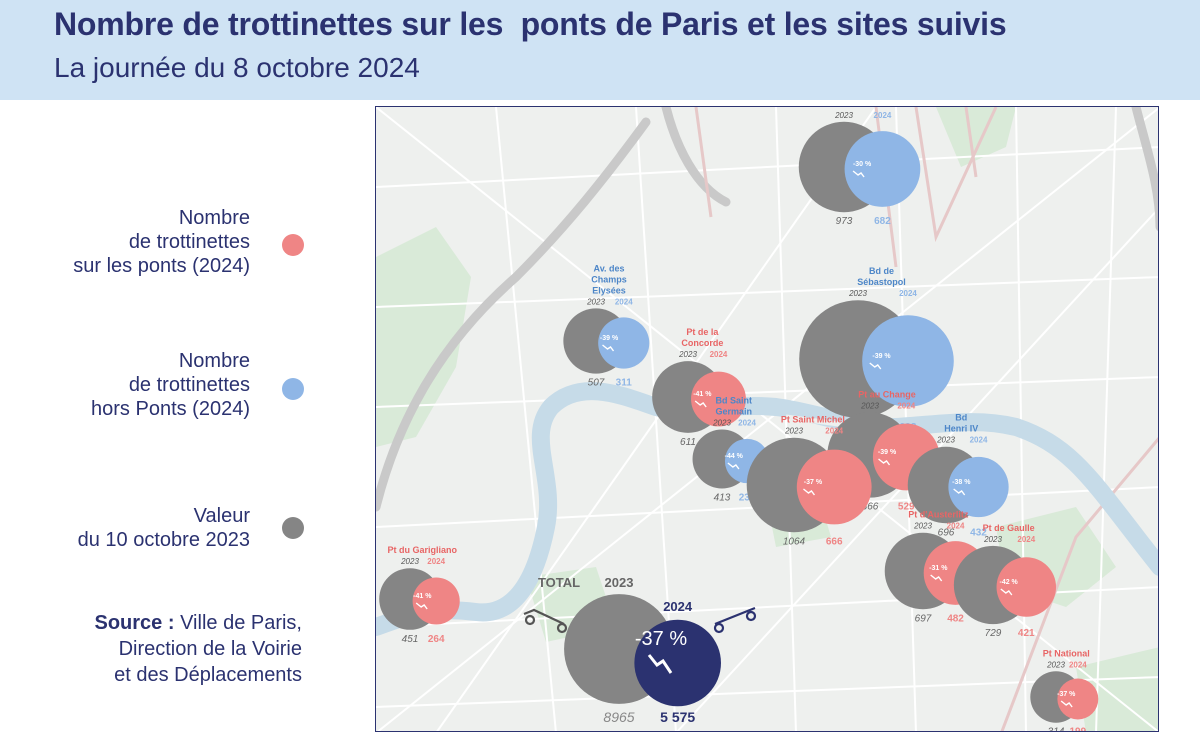 This screenshot has height=752, width=1200. I want to click on scooter-icon-2024-wheel-rear, so click(719, 628).